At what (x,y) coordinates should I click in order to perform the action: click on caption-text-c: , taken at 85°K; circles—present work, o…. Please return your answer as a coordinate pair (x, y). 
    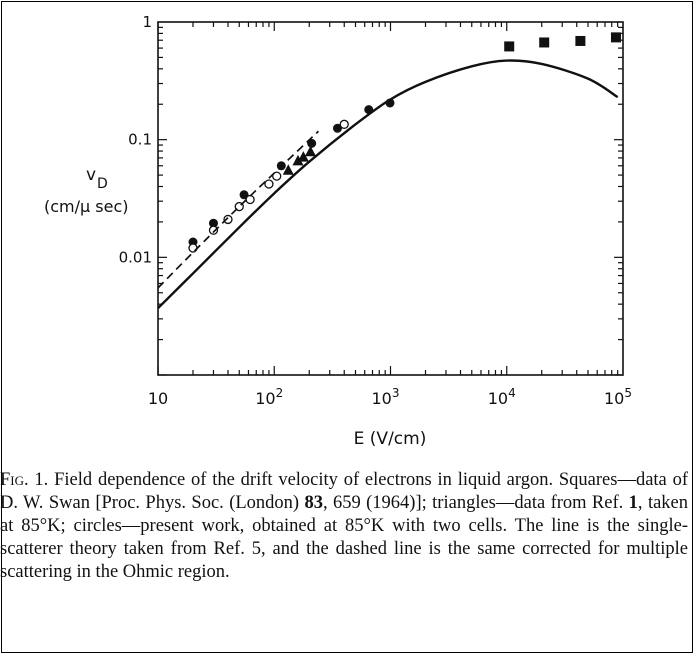
    Looking at the image, I should click on (344, 537).